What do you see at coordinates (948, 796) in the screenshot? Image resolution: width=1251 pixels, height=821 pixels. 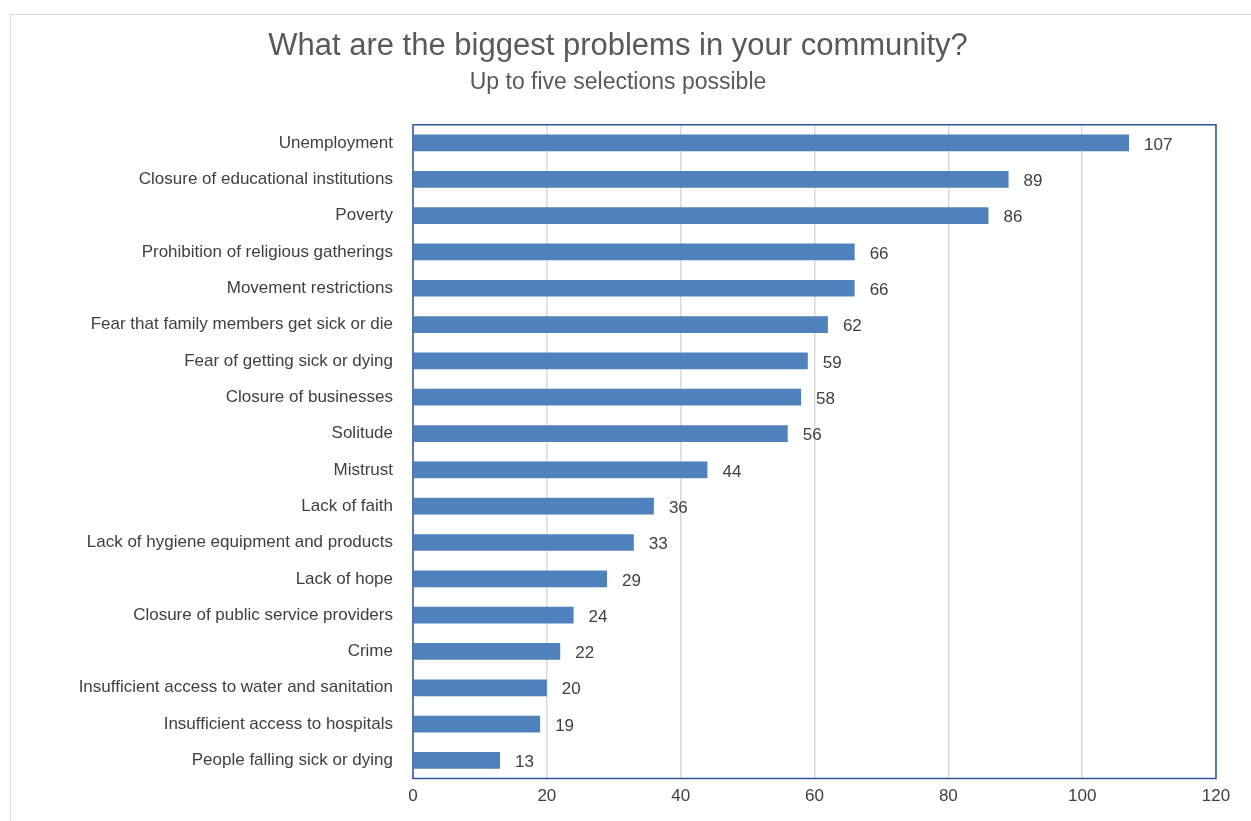 I see `x-tick-label: 80` at bounding box center [948, 796].